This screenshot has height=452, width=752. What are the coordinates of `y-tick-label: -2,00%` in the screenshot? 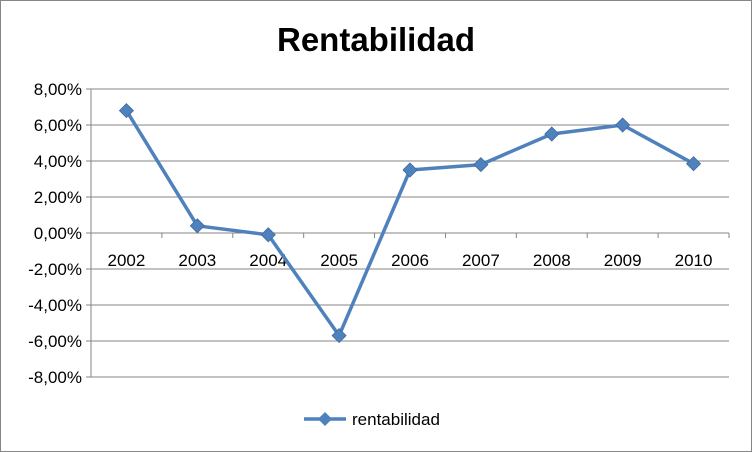 It's located at (55, 269).